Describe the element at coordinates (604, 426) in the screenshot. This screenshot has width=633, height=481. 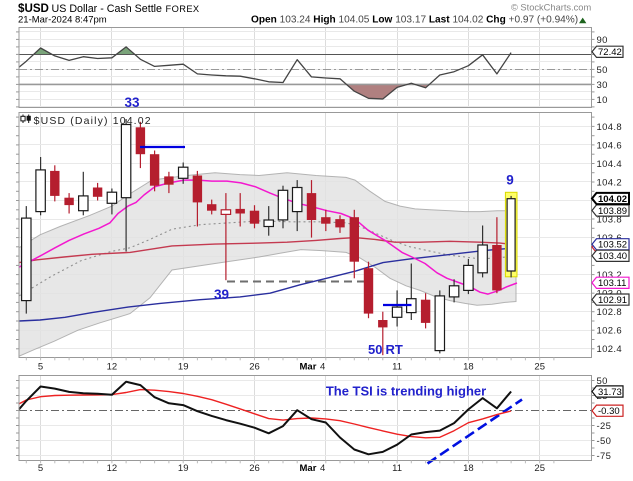
I see `svg-text: -25` at that location.